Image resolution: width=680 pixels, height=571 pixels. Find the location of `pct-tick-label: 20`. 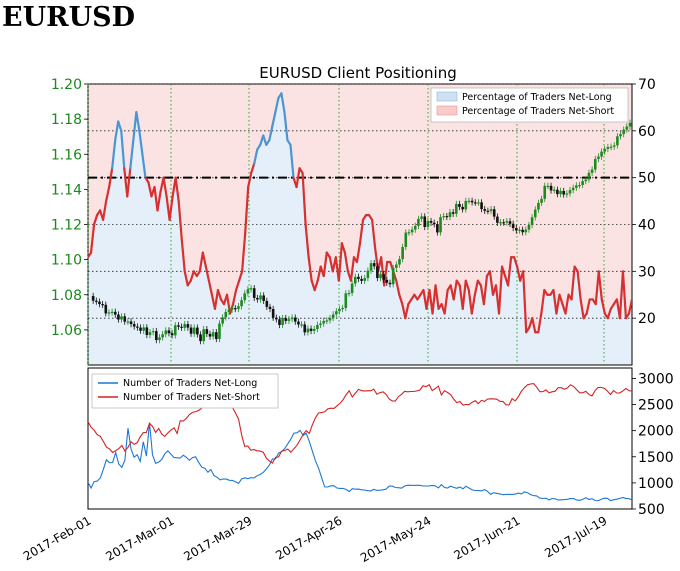

pct-tick-label: 20 is located at coordinates (647, 319).